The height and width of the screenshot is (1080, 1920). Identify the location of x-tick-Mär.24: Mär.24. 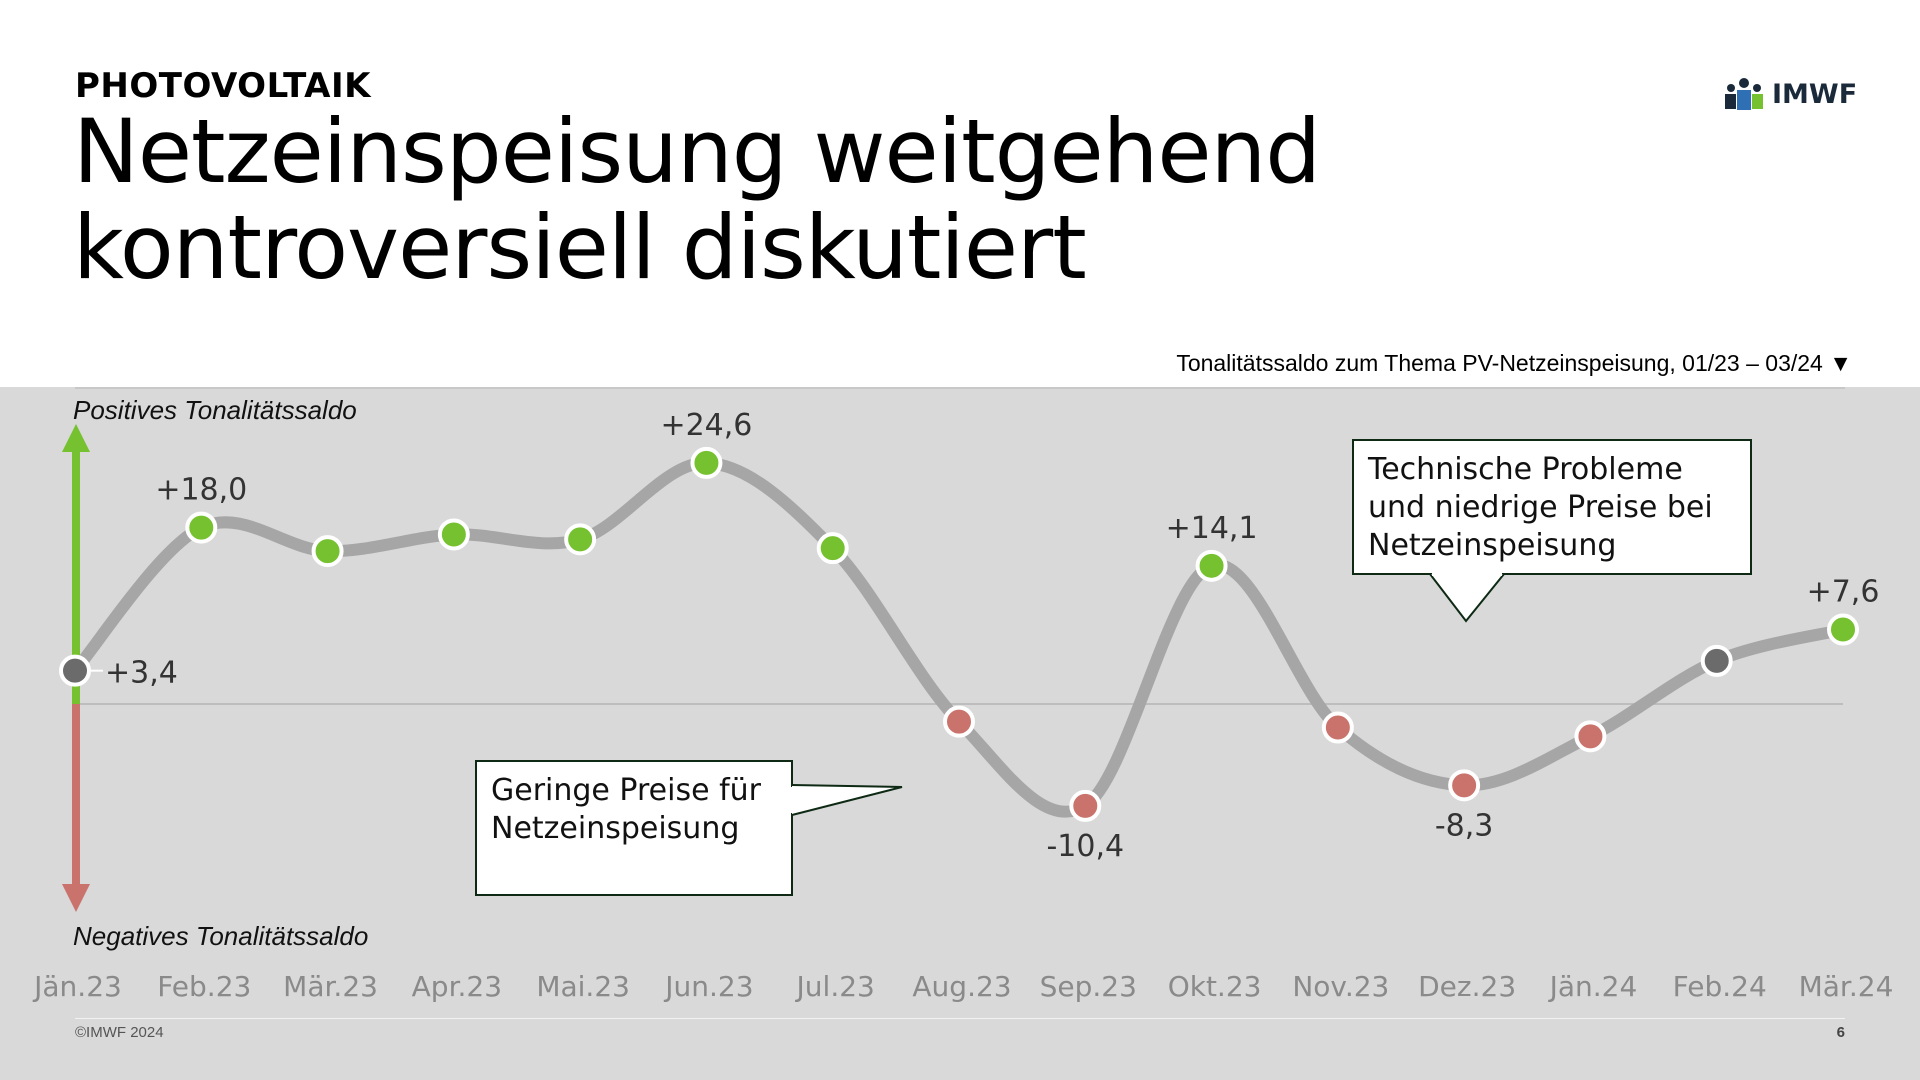
(1846, 986).